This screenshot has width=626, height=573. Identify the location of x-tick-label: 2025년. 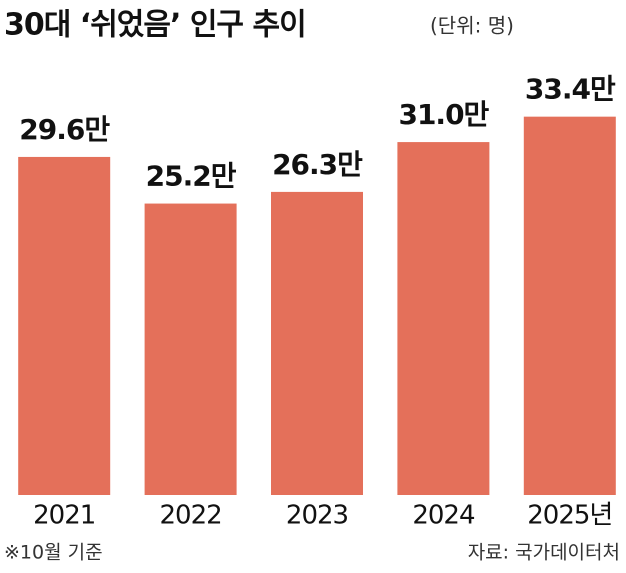
(569, 516).